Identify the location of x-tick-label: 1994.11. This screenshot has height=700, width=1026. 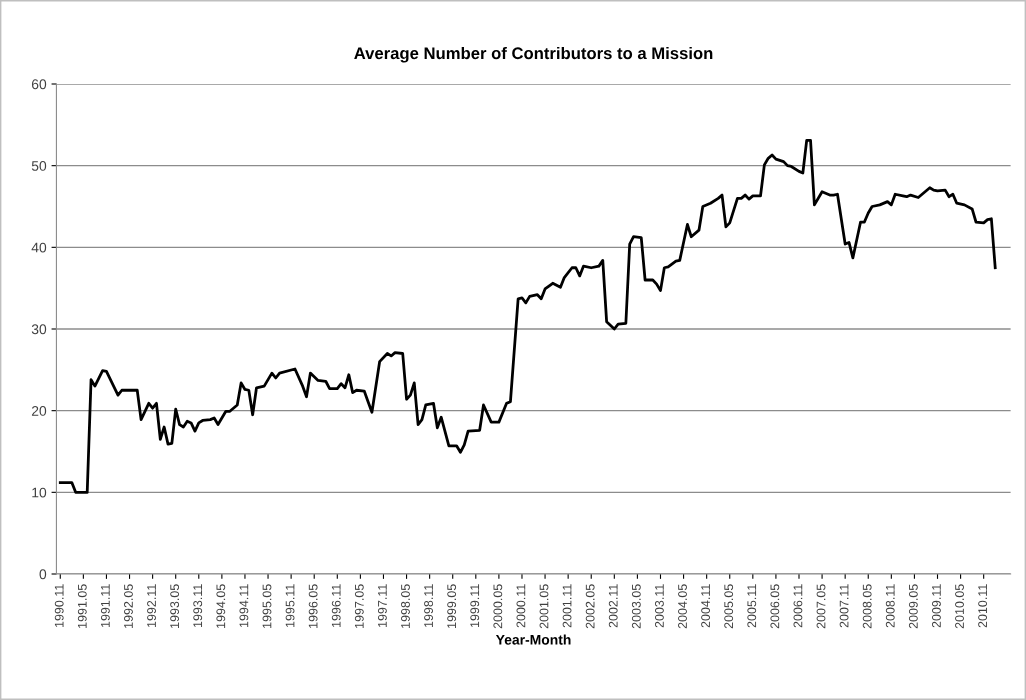
(244, 606).